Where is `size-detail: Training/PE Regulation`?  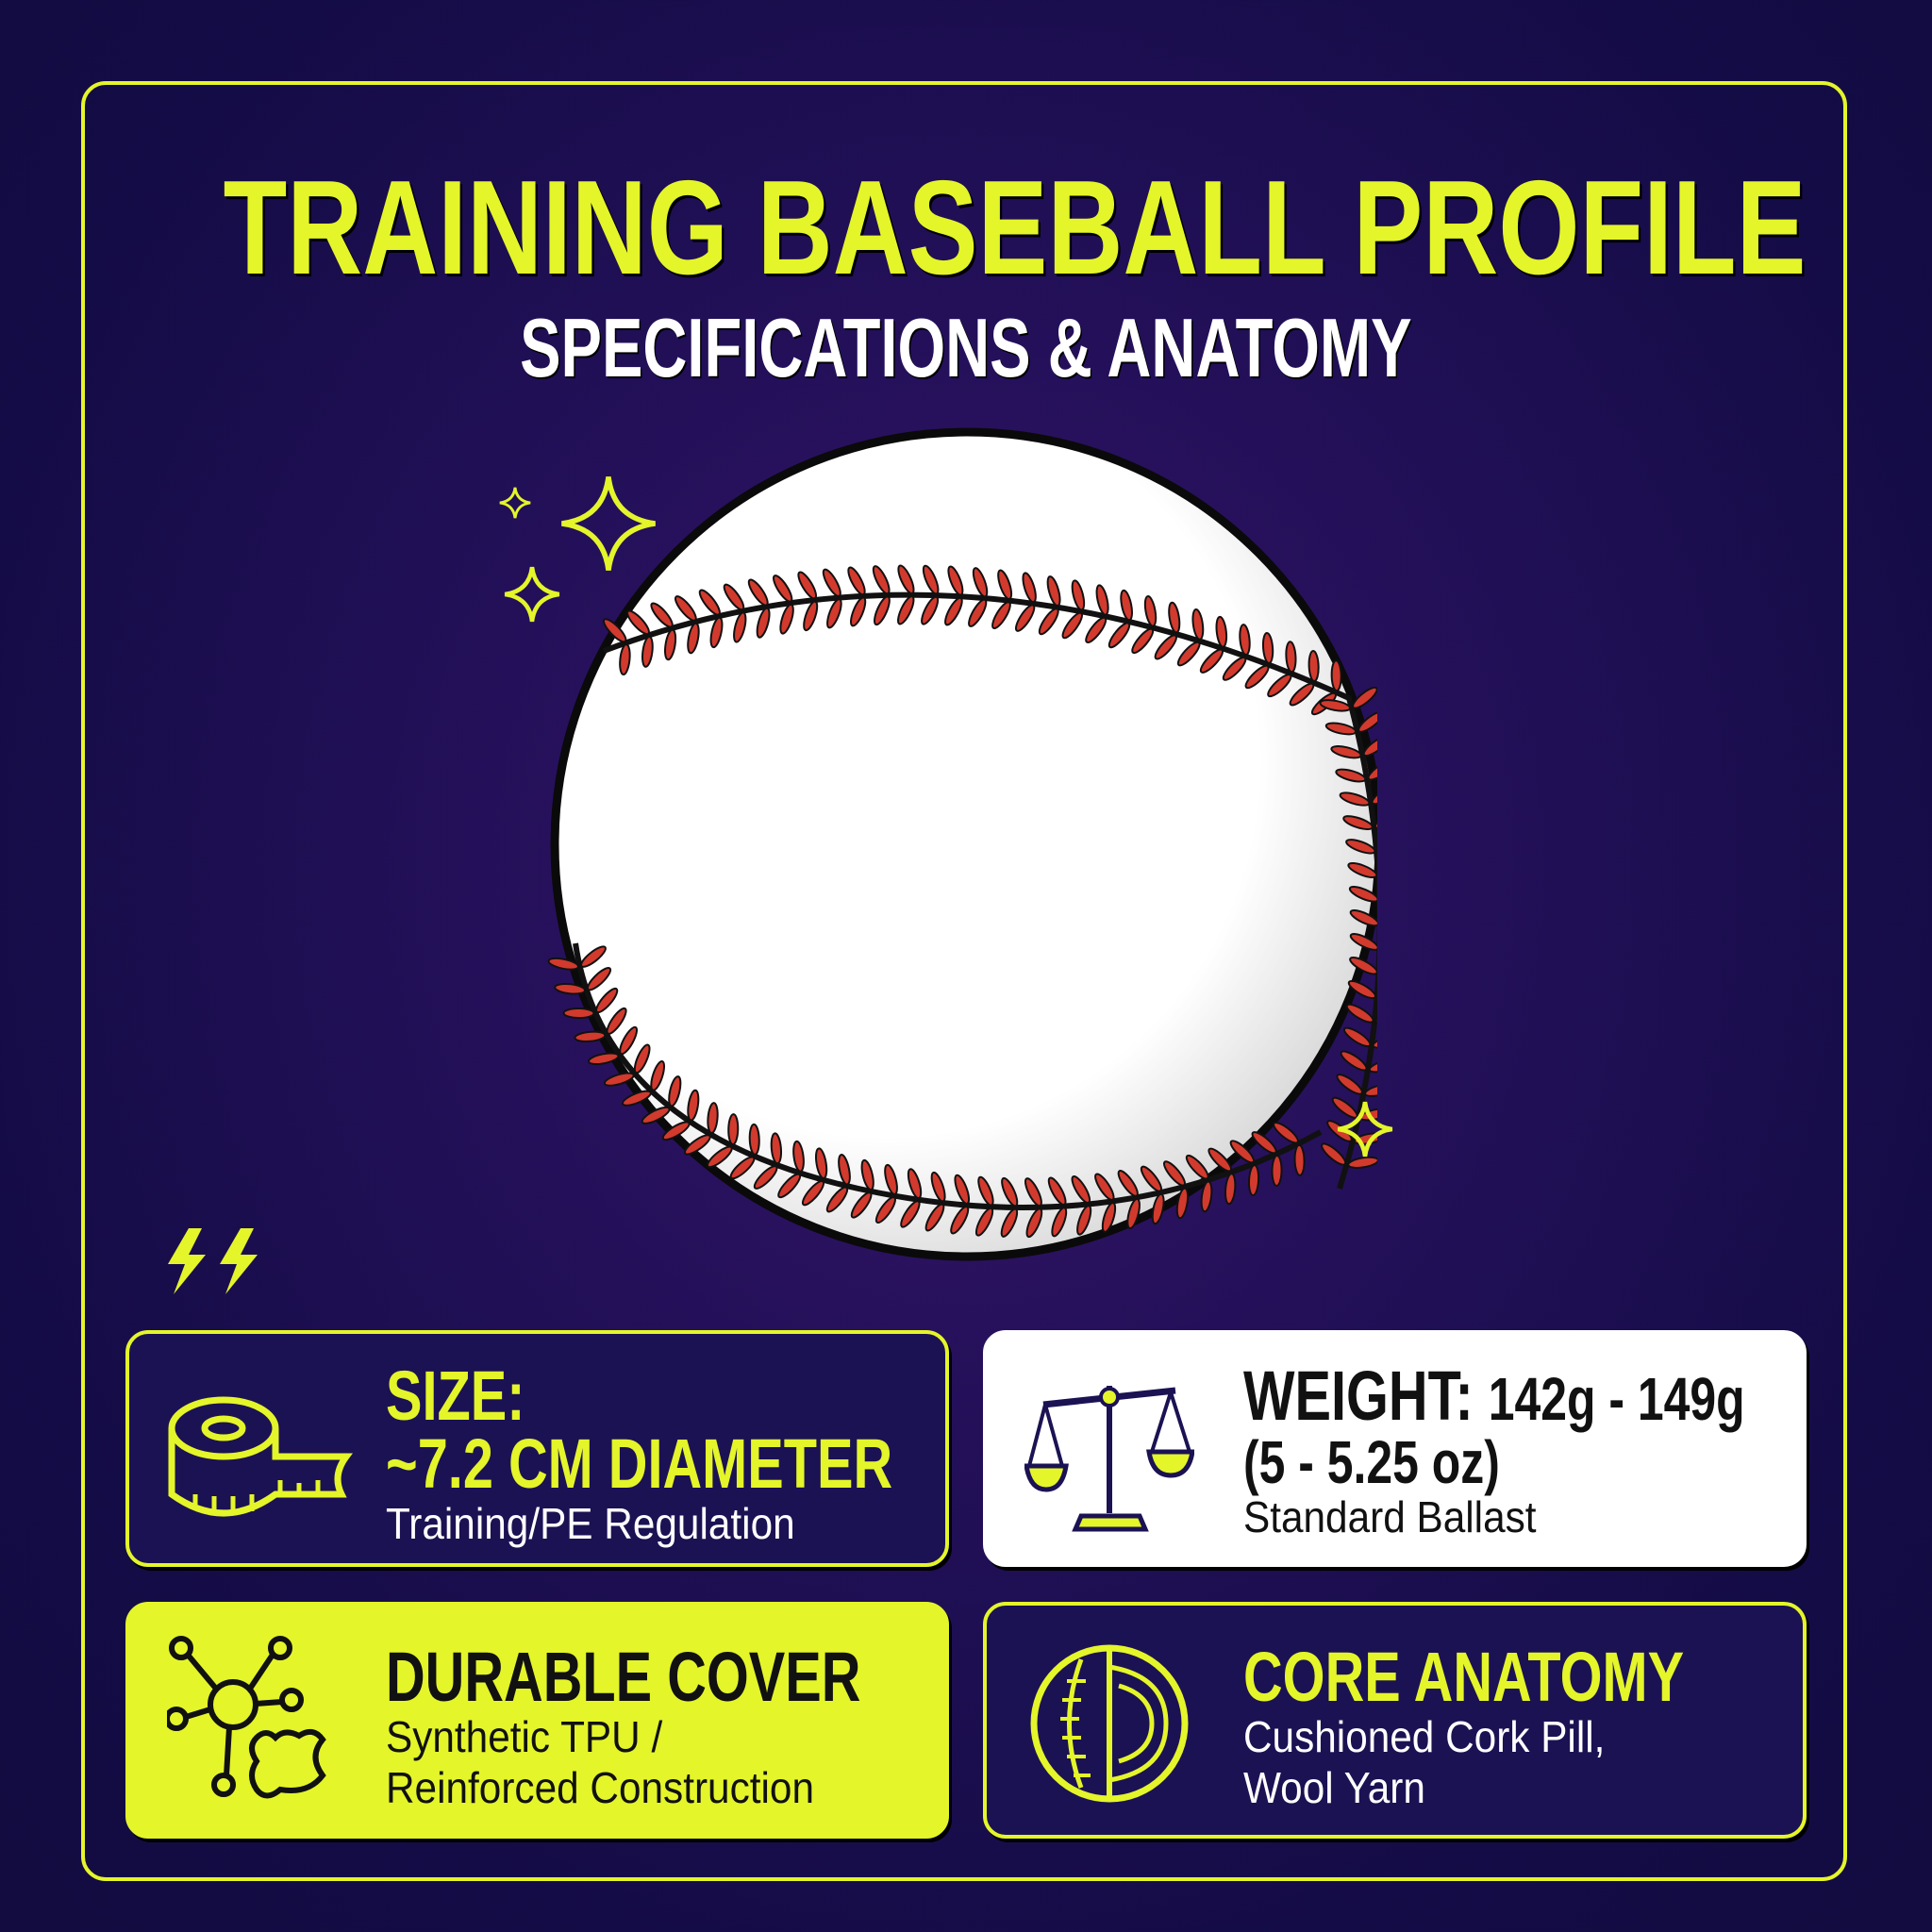
size-detail: Training/PE Regulation is located at coordinates (590, 1523).